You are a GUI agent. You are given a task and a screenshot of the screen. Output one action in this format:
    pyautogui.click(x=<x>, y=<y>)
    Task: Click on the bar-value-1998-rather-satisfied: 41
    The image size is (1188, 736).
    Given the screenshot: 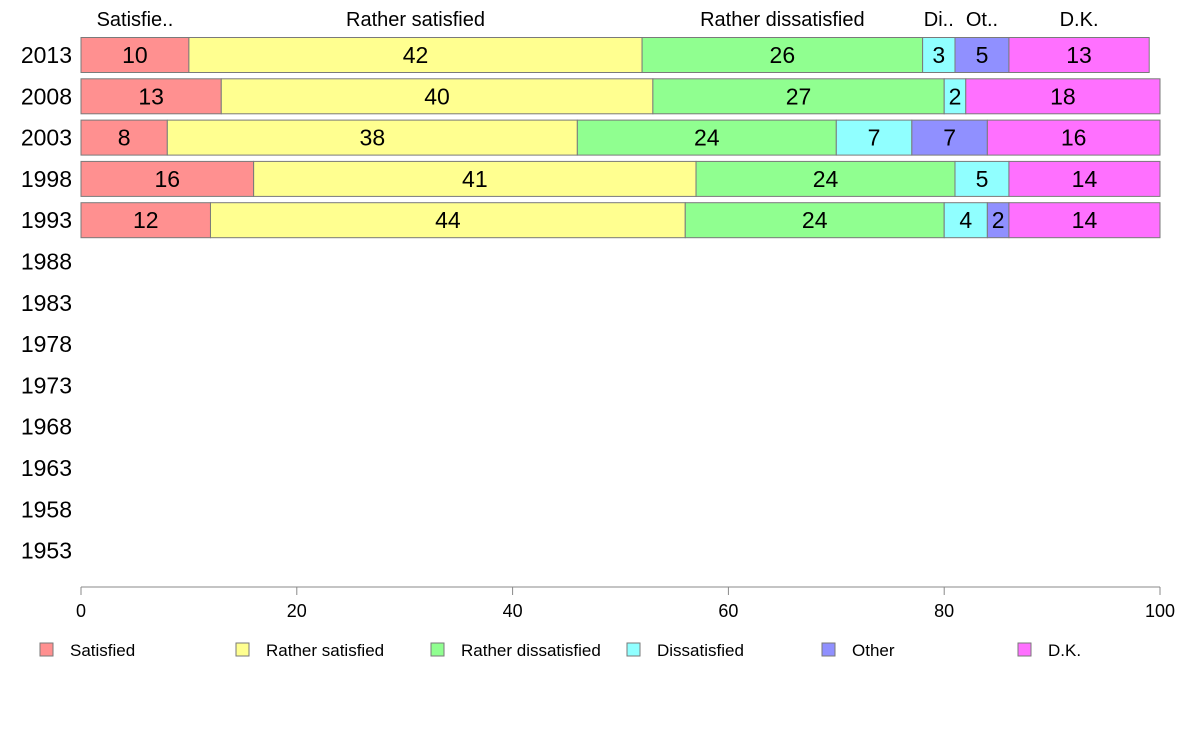 What is the action you would take?
    pyautogui.click(x=475, y=179)
    